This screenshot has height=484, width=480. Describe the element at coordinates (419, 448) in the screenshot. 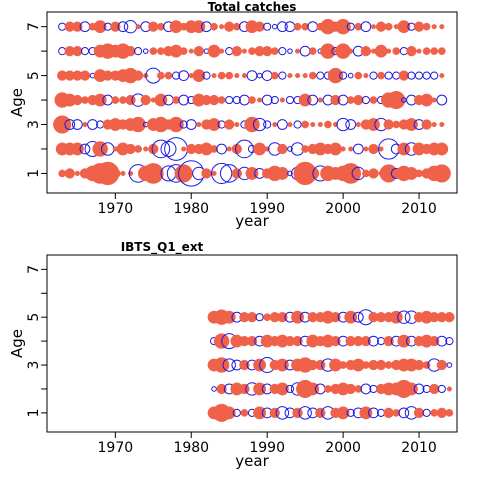

I see `x-tick-label: 2010` at that location.